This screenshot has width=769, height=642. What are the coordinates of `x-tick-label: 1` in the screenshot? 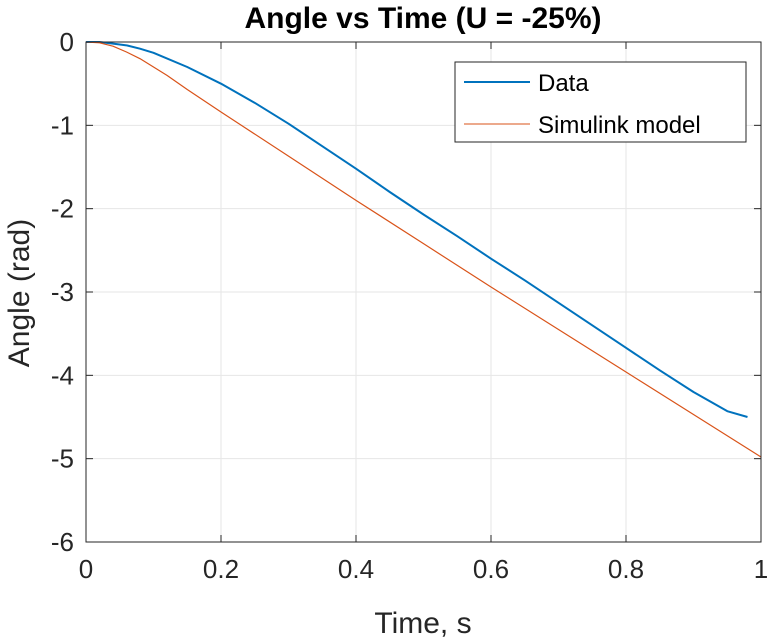 It's located at (761, 569).